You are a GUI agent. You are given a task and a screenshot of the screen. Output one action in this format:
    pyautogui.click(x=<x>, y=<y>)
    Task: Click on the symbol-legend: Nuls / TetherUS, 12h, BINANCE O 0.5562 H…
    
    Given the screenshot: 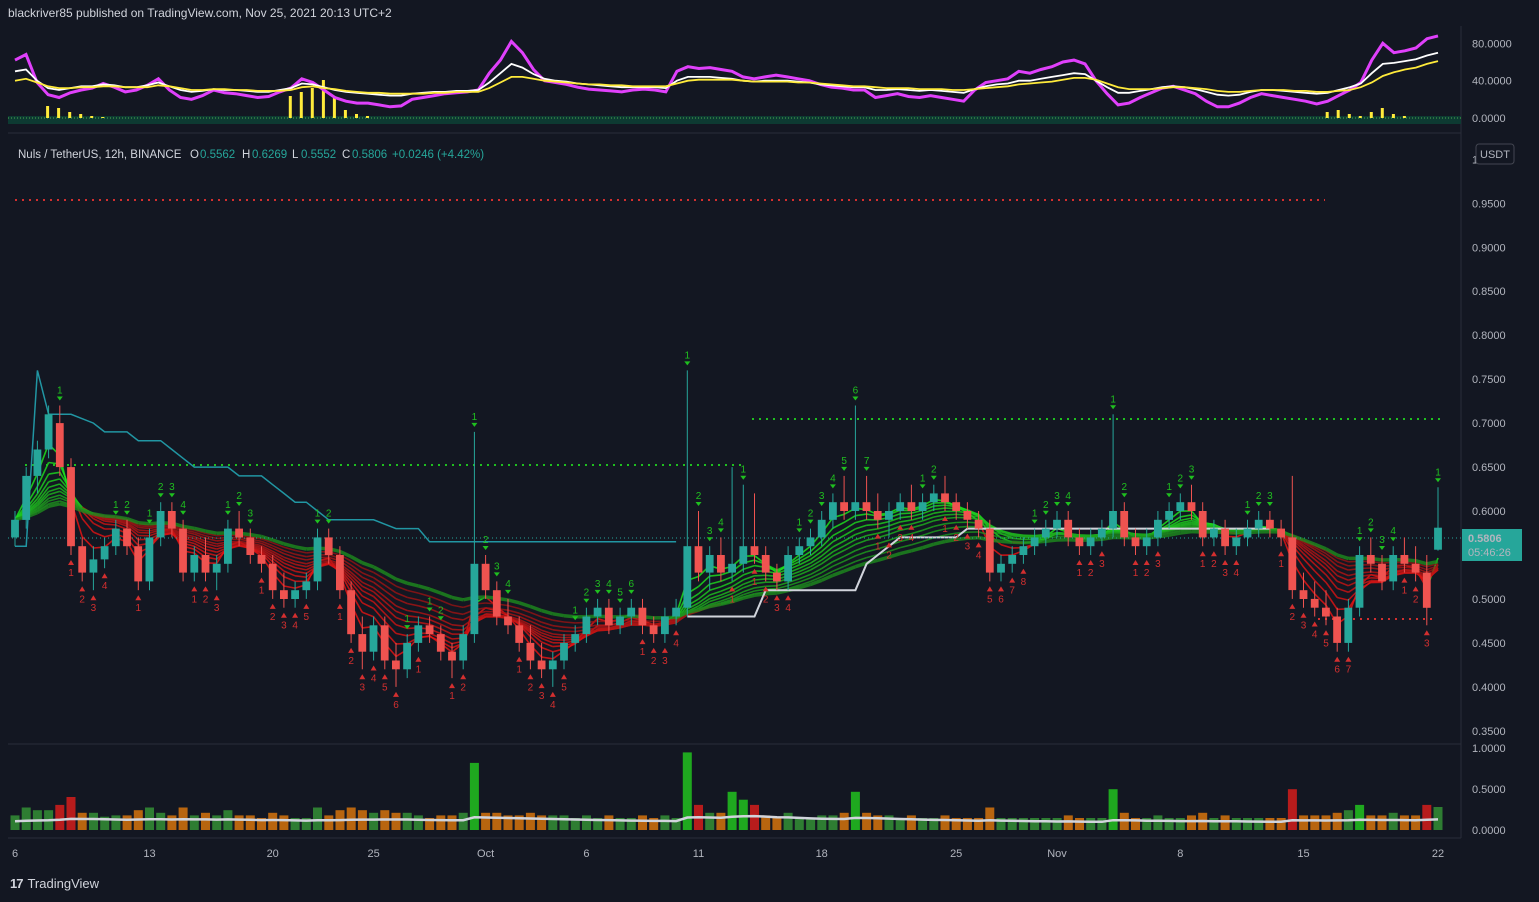 What is the action you would take?
    pyautogui.click(x=251, y=155)
    